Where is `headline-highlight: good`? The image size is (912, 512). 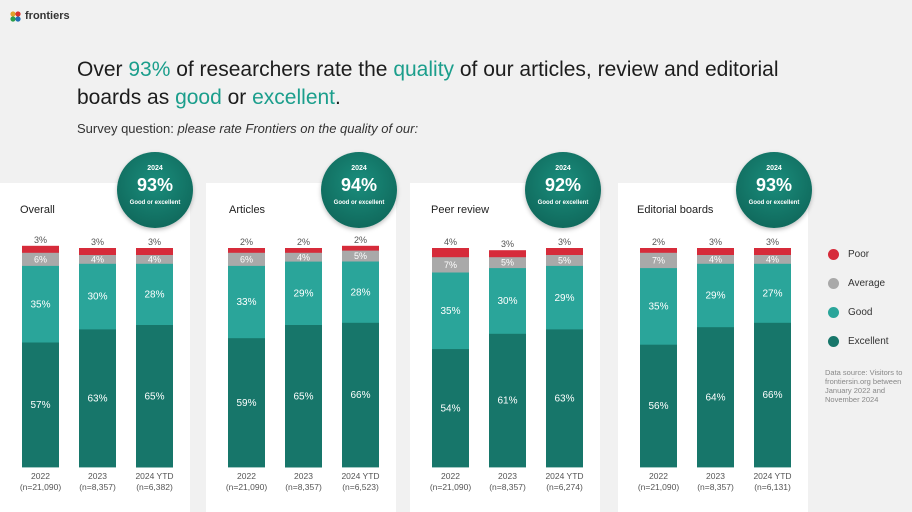
headline-highlight: good is located at coordinates (198, 97).